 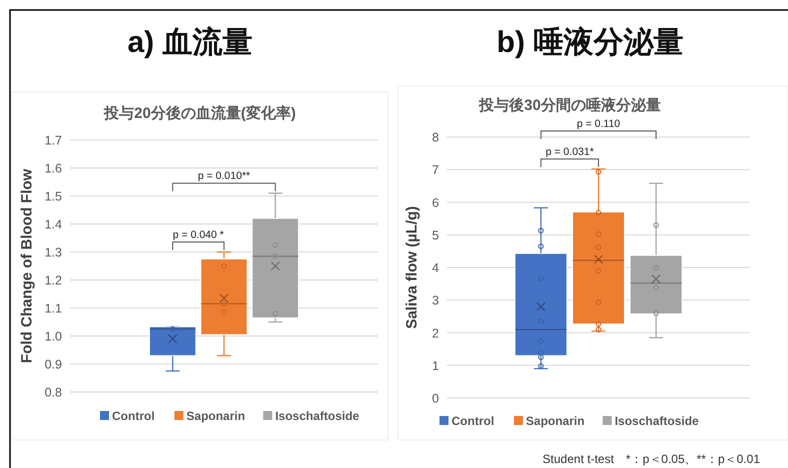 I want to click on y-tick-label: 1.0, so click(x=53, y=337).